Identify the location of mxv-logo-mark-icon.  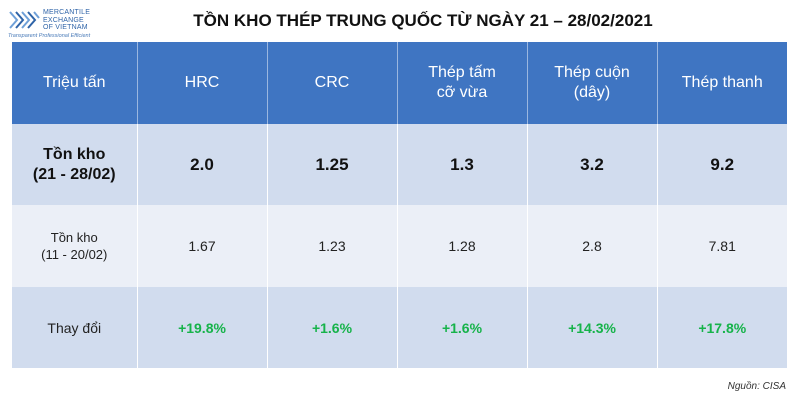
(24, 20).